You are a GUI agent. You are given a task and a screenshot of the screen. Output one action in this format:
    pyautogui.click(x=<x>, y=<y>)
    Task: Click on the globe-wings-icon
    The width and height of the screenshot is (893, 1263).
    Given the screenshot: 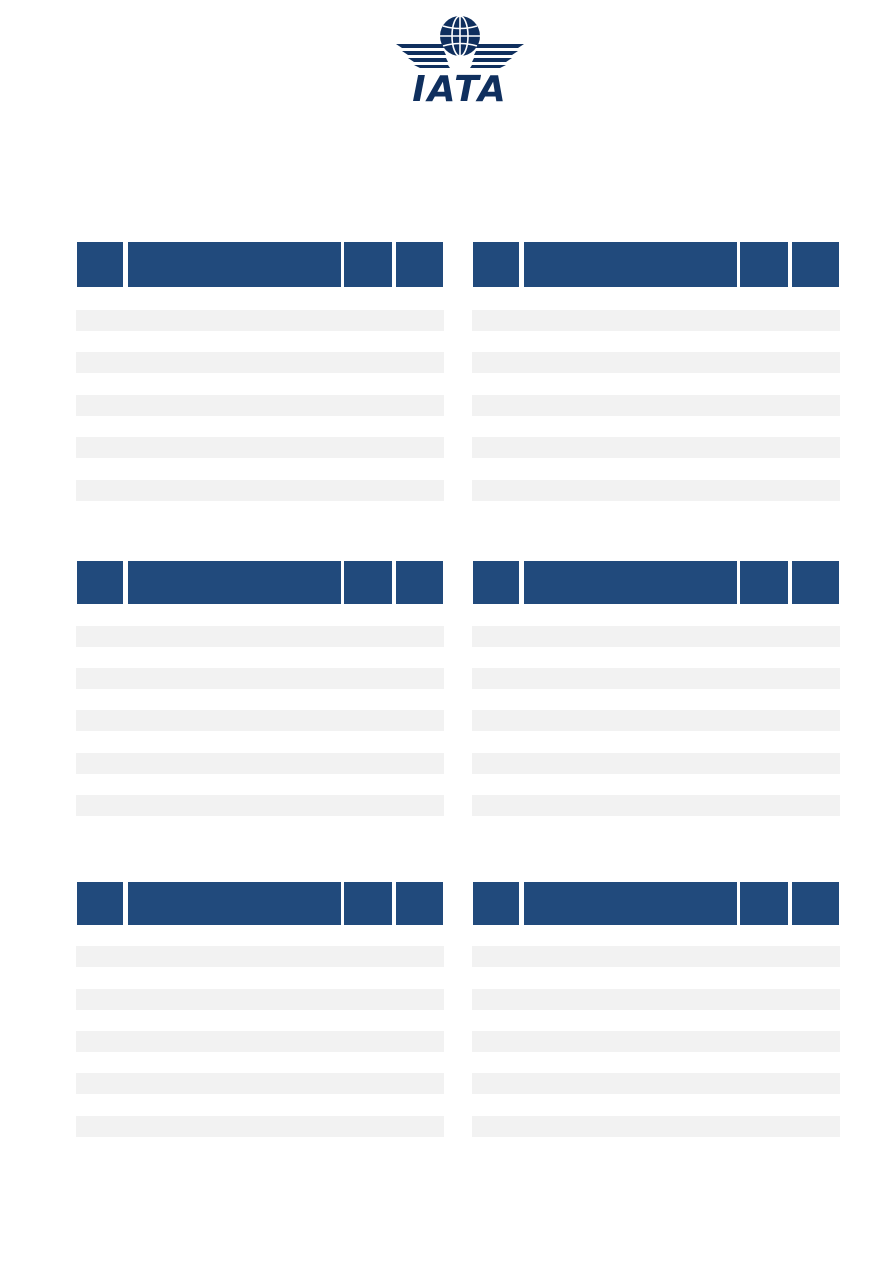 What is the action you would take?
    pyautogui.click(x=460, y=41)
    